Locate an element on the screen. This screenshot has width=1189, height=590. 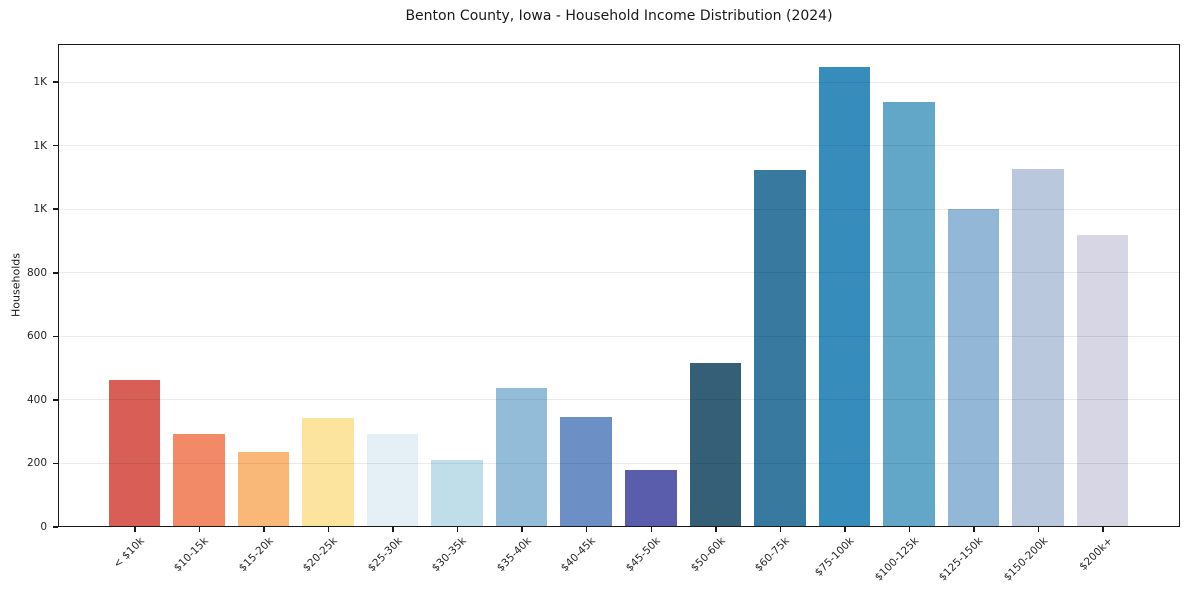
x-tick-label: $20-25k is located at coordinates (320, 555).